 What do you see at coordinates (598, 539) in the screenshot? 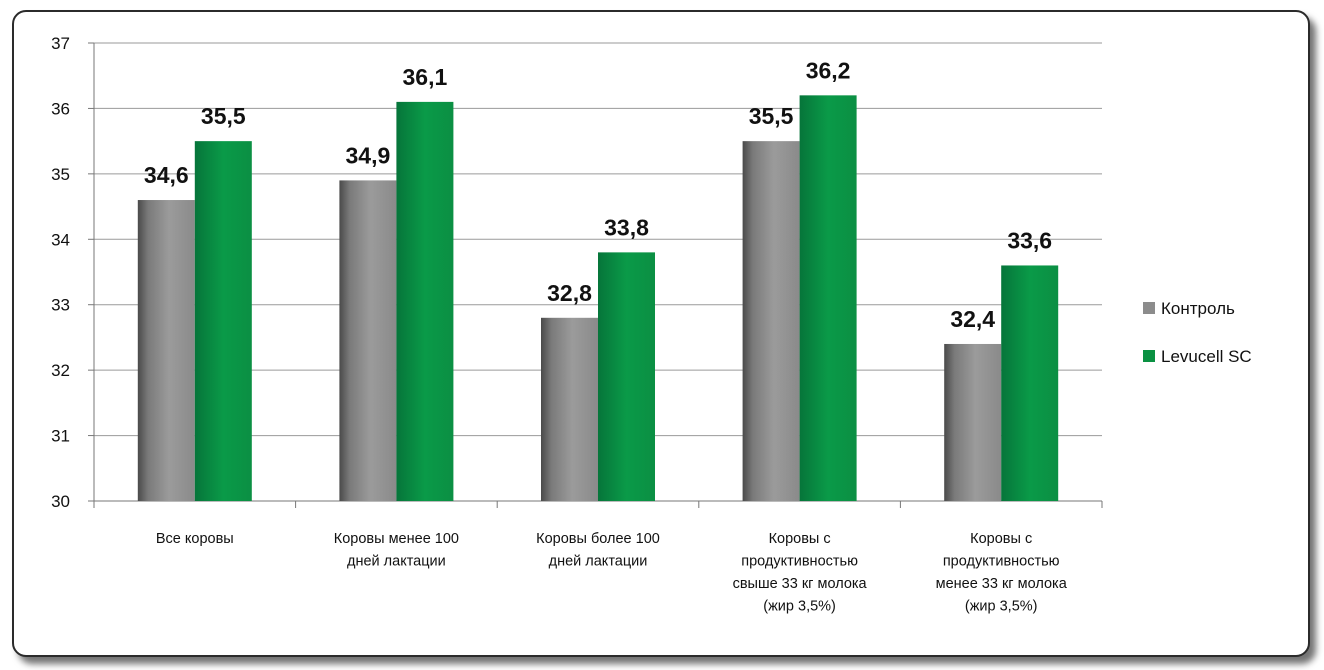
I see `category-label: Коровы более 100` at bounding box center [598, 539].